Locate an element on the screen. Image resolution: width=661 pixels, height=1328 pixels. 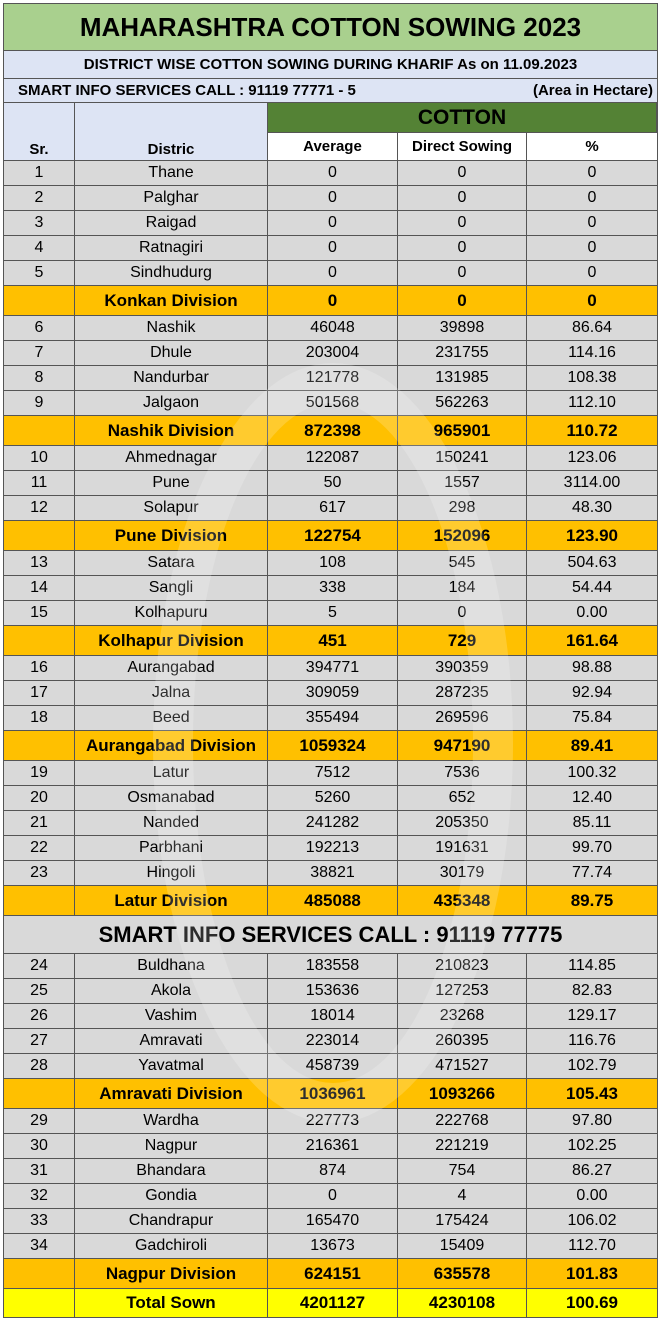
district-row: 18 Beed 355494 269596 75.84 is located at coordinates (330, 718).